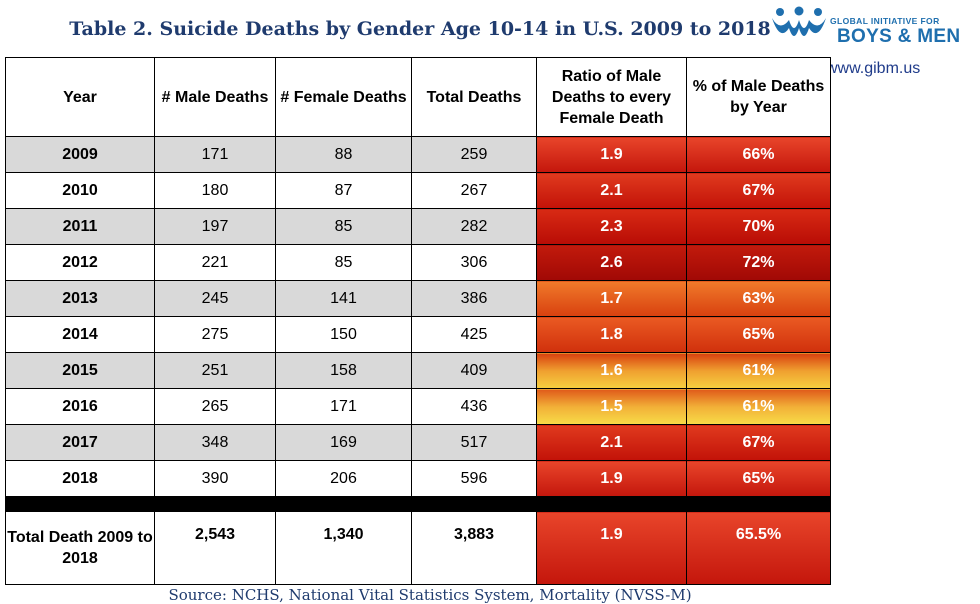  I want to click on total-deaths-cell: 386, so click(474, 298).